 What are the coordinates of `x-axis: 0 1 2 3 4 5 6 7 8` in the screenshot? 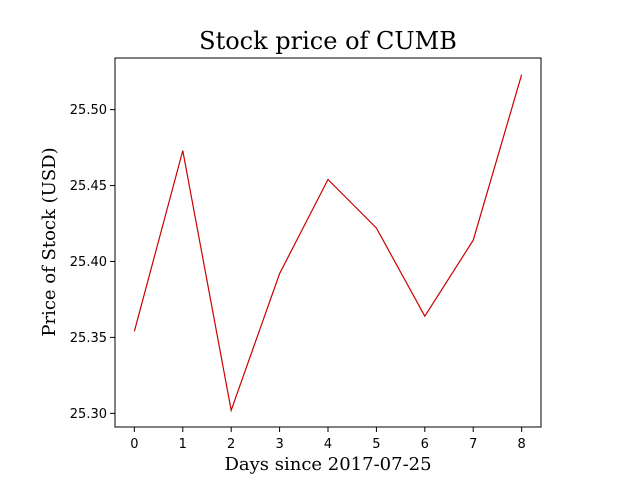 It's located at (328, 439).